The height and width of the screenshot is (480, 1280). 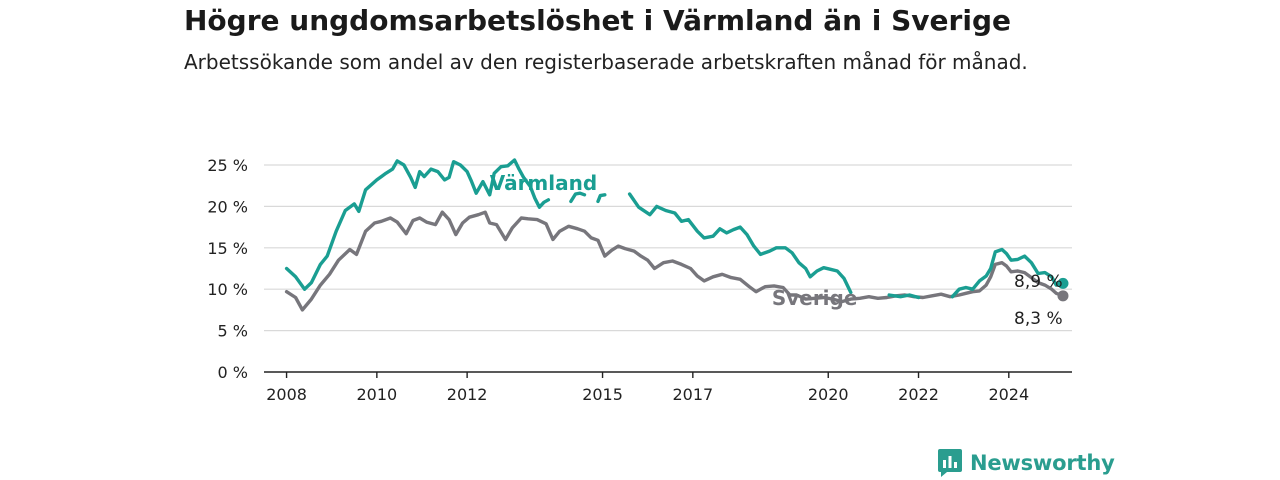 What do you see at coordinates (233, 372) in the screenshot?
I see `y-tick-label: 0 %` at bounding box center [233, 372].